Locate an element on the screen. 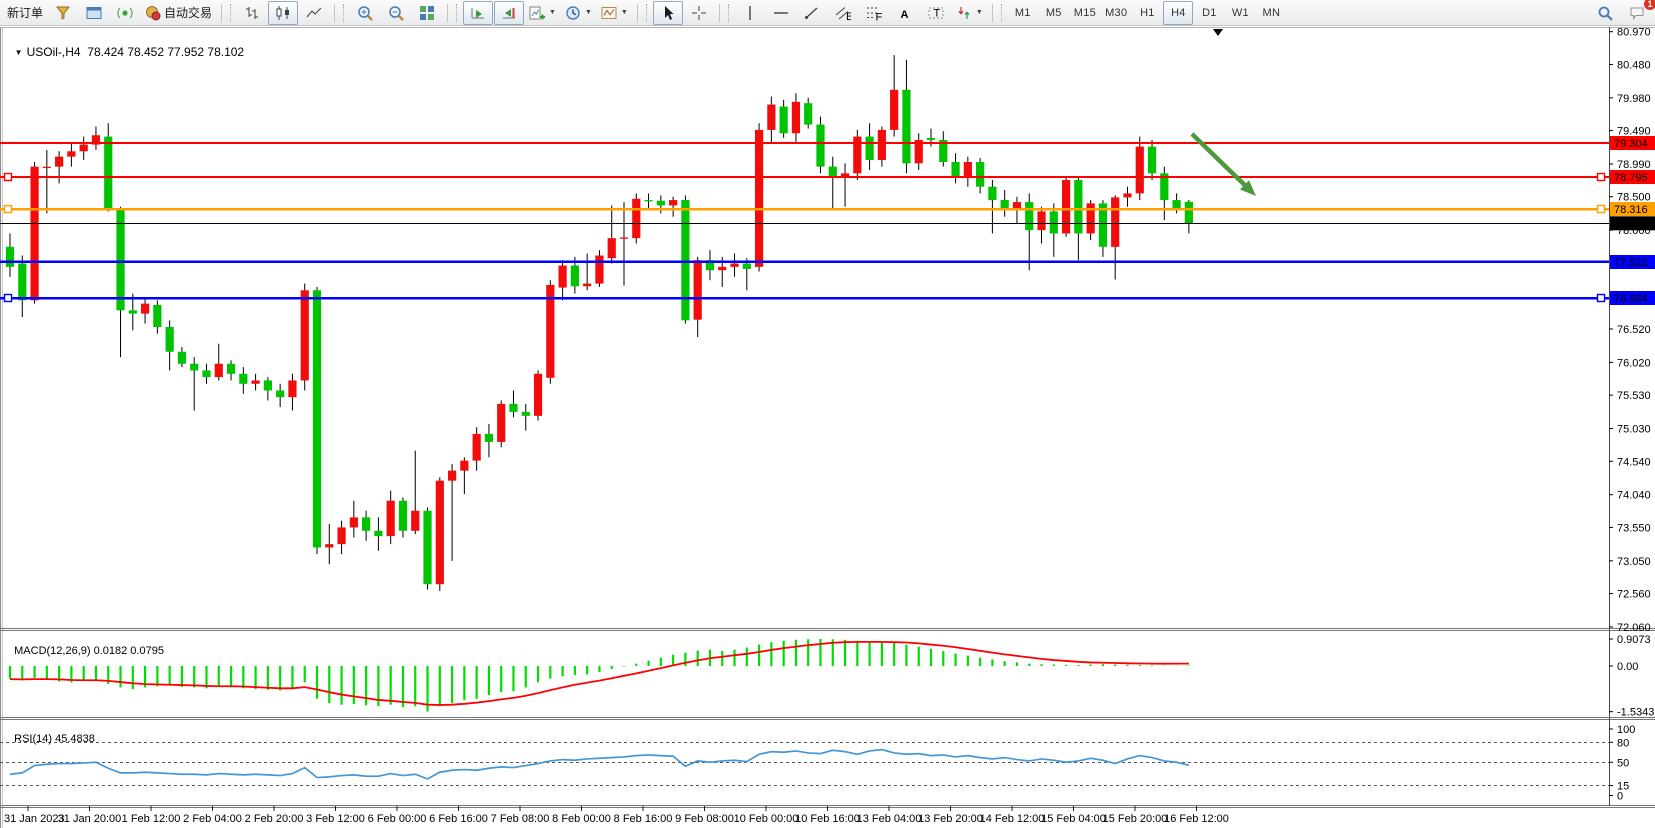 The height and width of the screenshot is (828, 1655). trendline-button is located at coordinates (812, 13).